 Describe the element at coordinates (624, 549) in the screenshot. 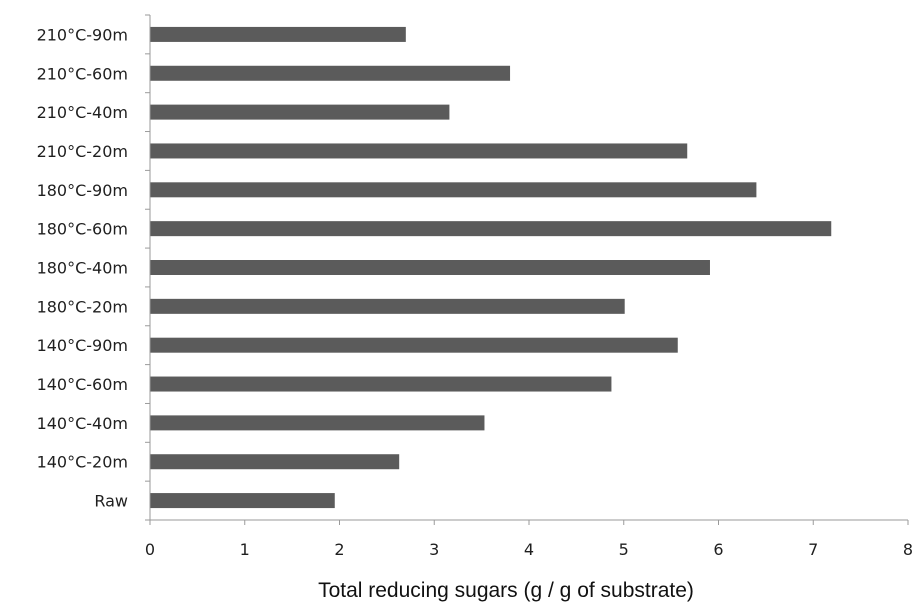

I see `x-tick-label-5: 5` at that location.